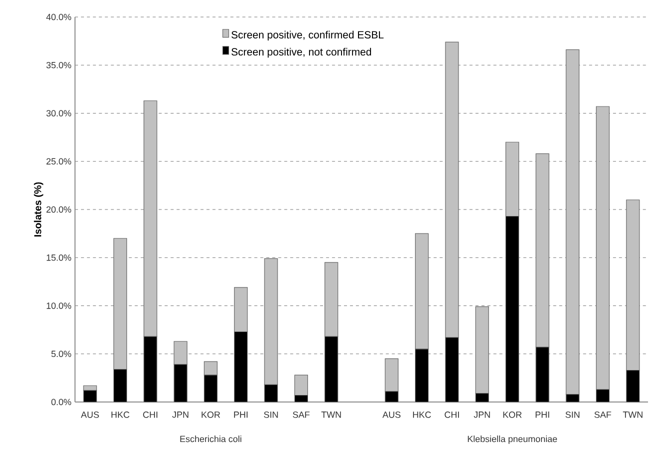 The image size is (653, 450). What do you see at coordinates (61, 402) in the screenshot?
I see `y-tick-label: 0.0%` at bounding box center [61, 402].